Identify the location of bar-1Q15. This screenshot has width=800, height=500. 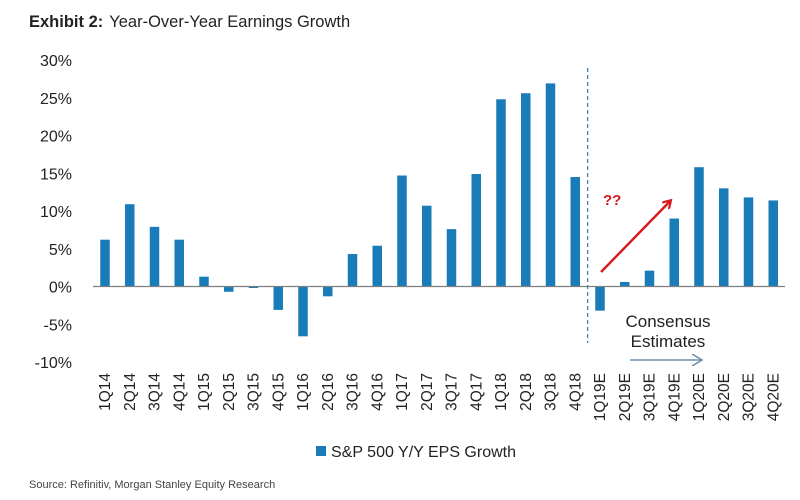
(204, 281).